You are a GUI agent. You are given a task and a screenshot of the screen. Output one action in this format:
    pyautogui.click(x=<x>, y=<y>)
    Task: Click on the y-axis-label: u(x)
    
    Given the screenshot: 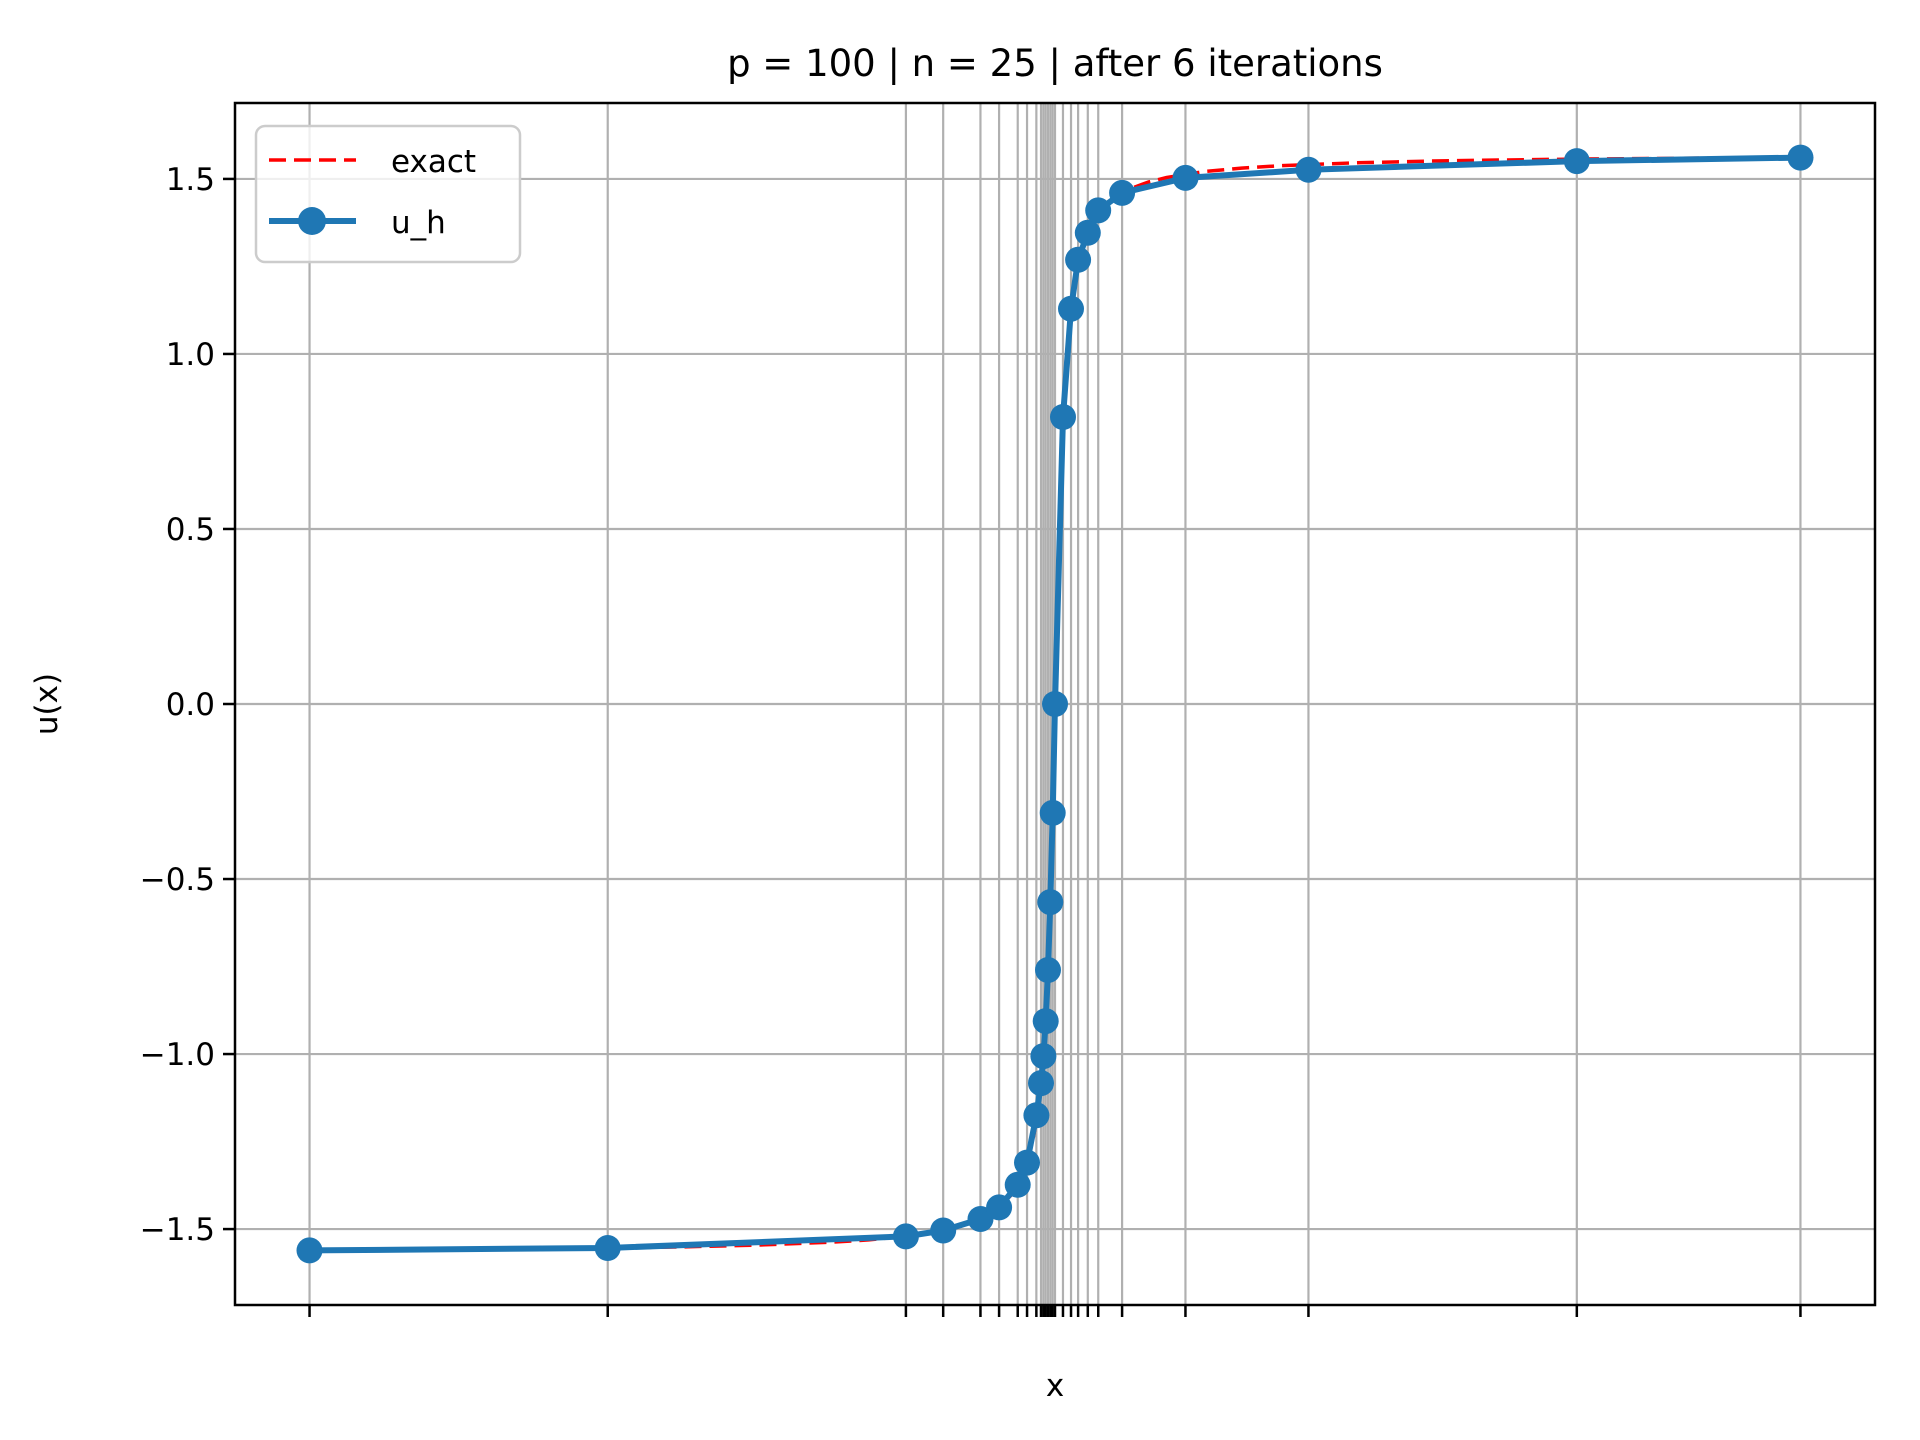 What is the action you would take?
    pyautogui.click(x=47, y=704)
    